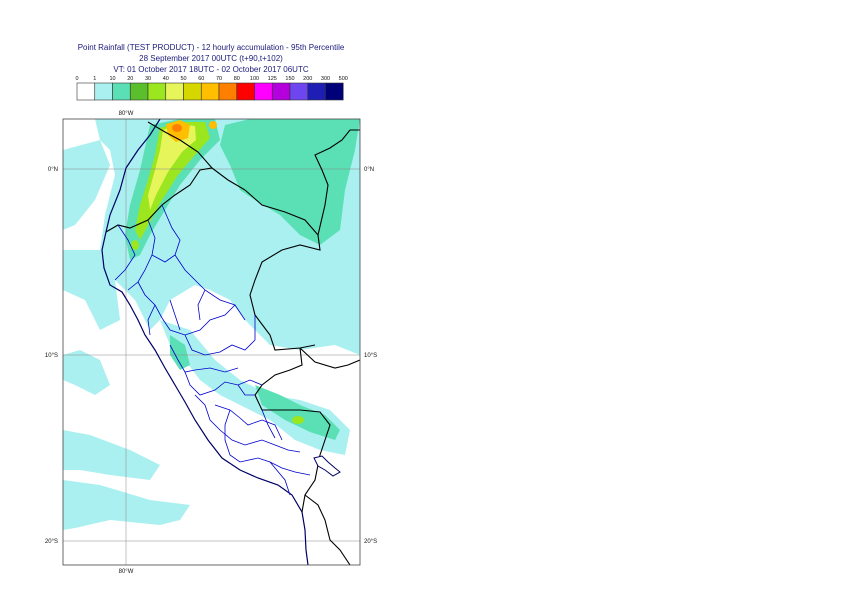 Image resolution: width=842 pixels, height=596 pixels. Describe the element at coordinates (135, 245) in the screenshot. I see `rain-cell-coast-green` at that location.